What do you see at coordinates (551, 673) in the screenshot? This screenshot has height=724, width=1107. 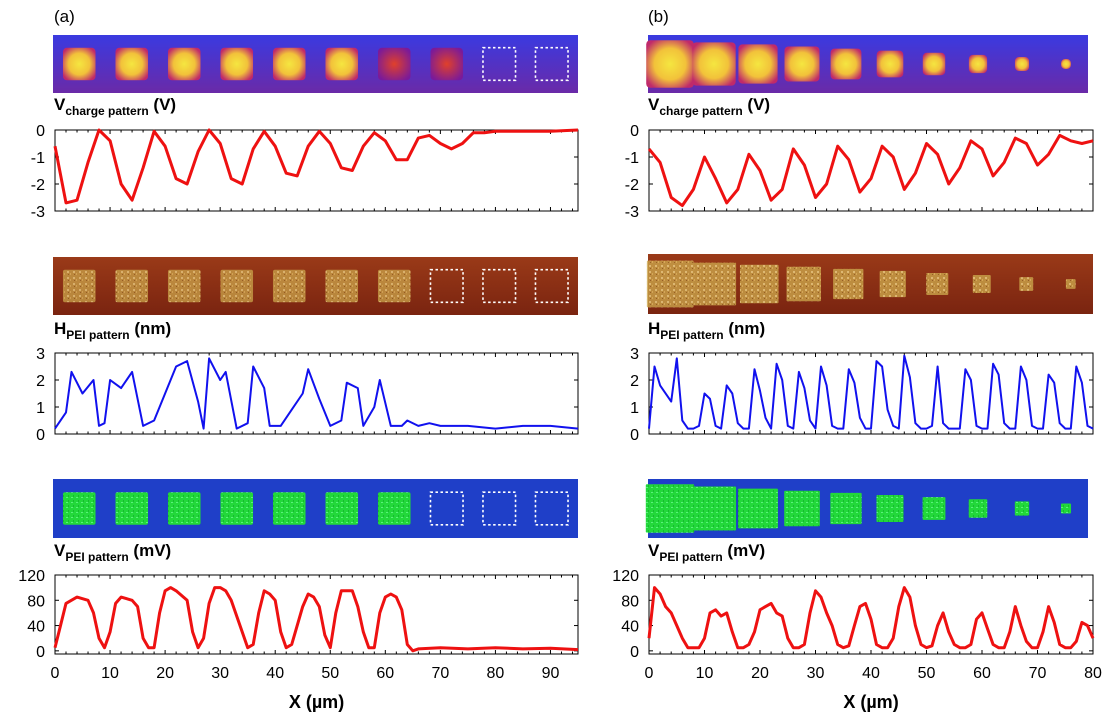 I see `x-tick-label: 90` at bounding box center [551, 673].